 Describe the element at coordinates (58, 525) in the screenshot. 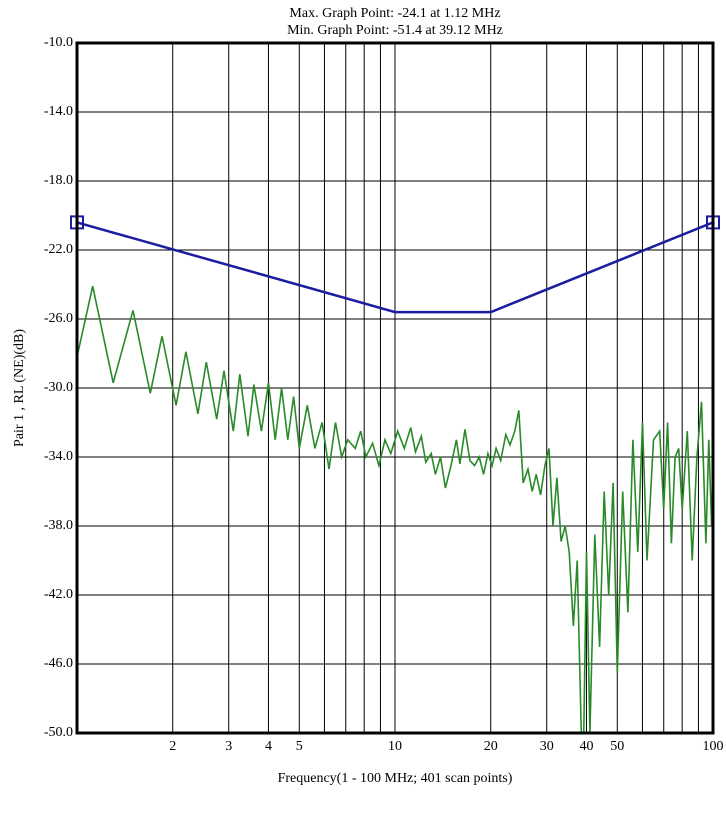

I see `y-tick-label: -38.0` at that location.